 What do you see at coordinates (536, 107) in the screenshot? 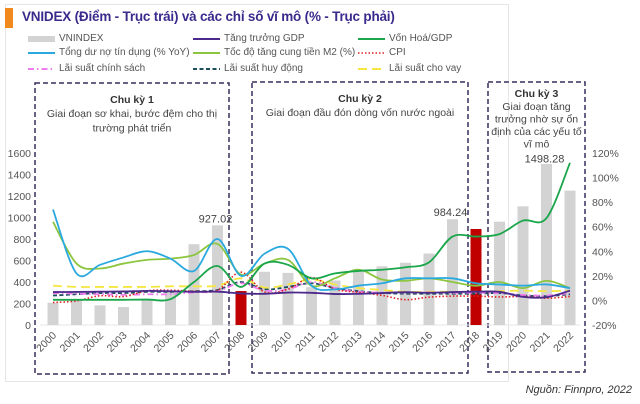
I see `cycle-description: Giai đoạn tăng` at bounding box center [536, 107].